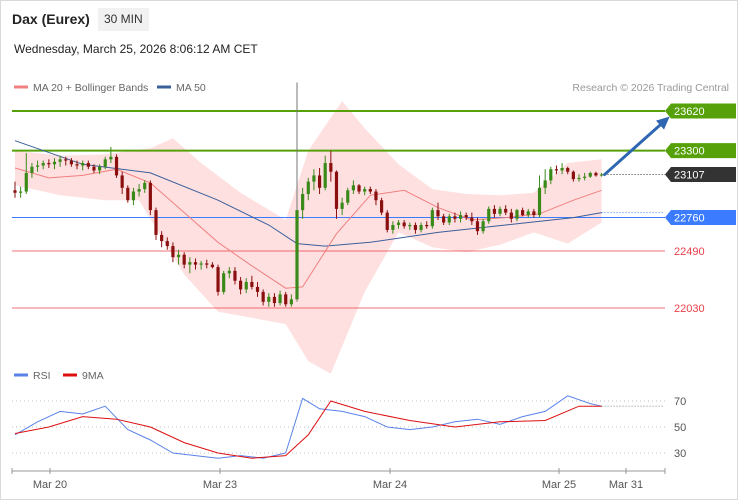 The height and width of the screenshot is (500, 738). I want to click on rsi-legend-label: RSI, so click(42, 376).